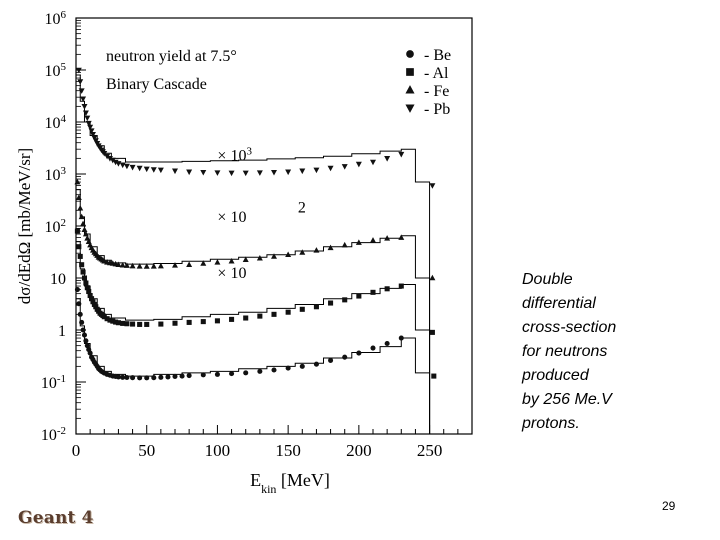  I want to click on histogram-be, so click(253, 366).